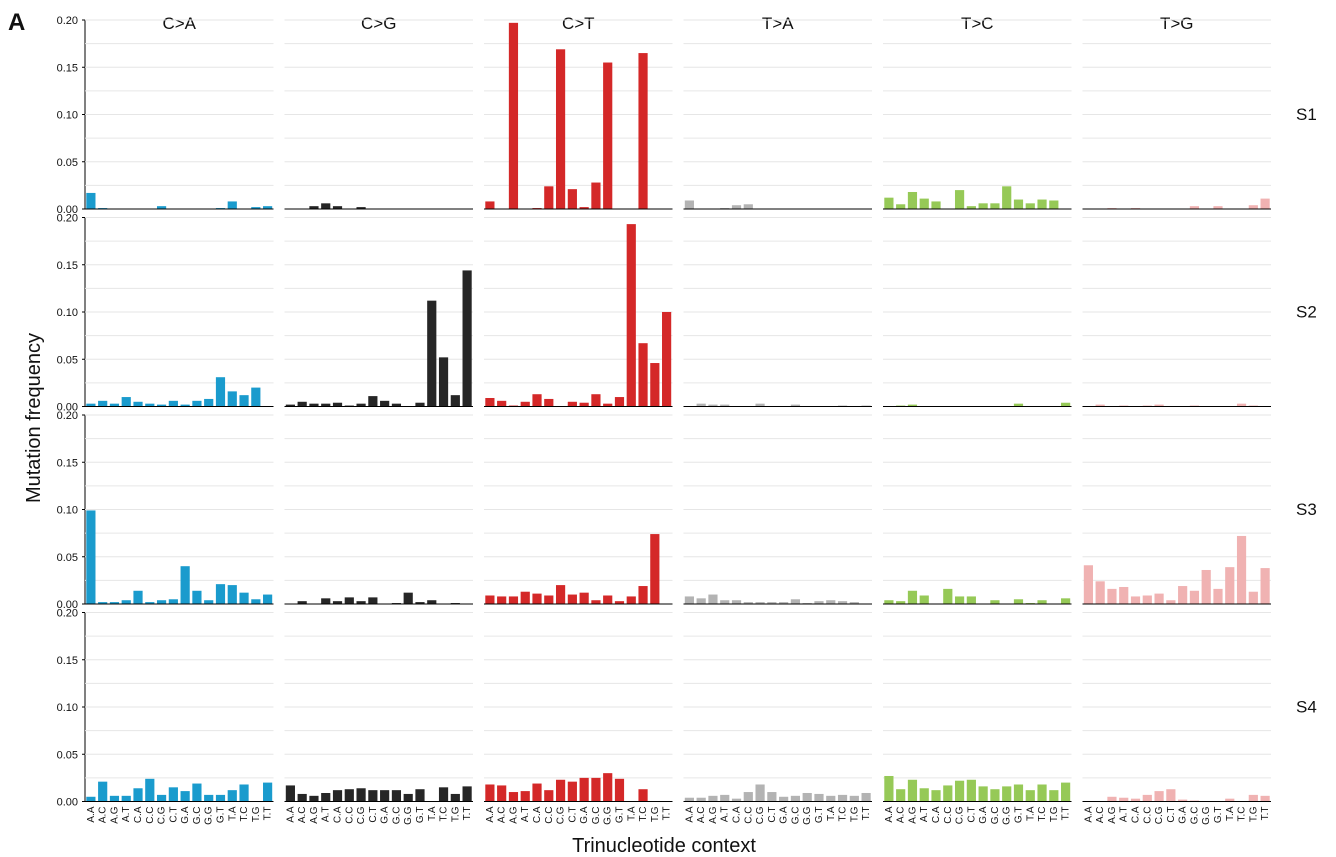 The image size is (1336, 857). Describe the element at coordinates (655, 814) in the screenshot. I see `x-tick-label: T.G` at that location.